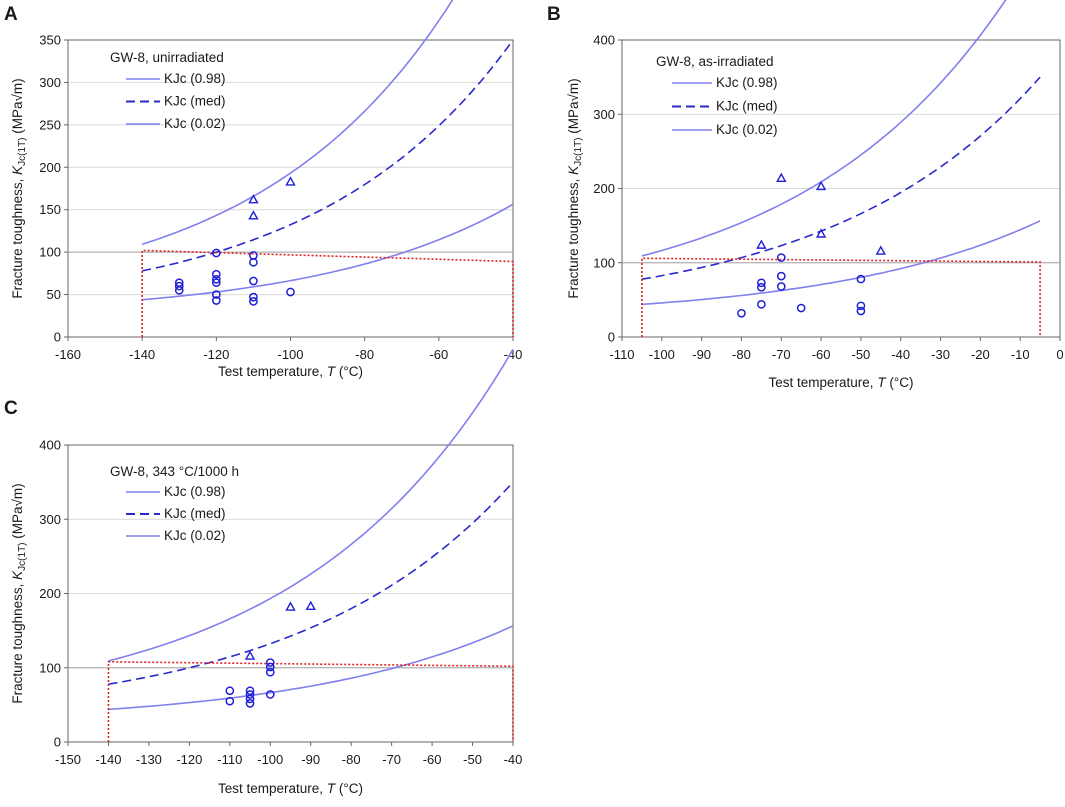 The image size is (1065, 807). I want to click on x-tick-label: -160, so click(68, 354).